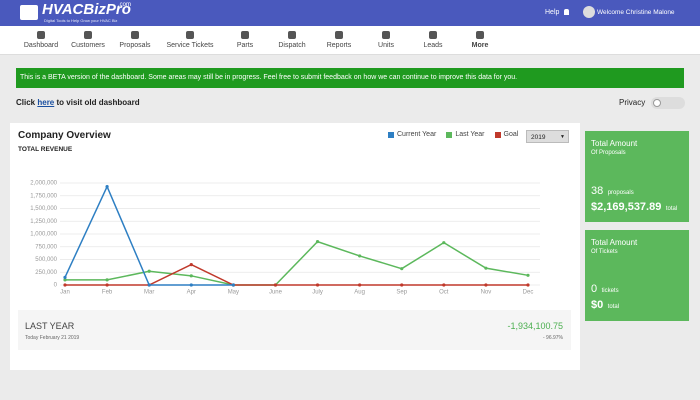  Describe the element at coordinates (339, 45) in the screenshot. I see `nav-label: Reports` at that location.